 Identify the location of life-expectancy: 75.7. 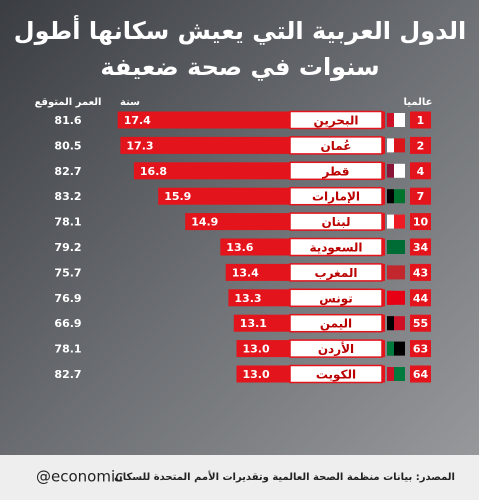
(67, 272).